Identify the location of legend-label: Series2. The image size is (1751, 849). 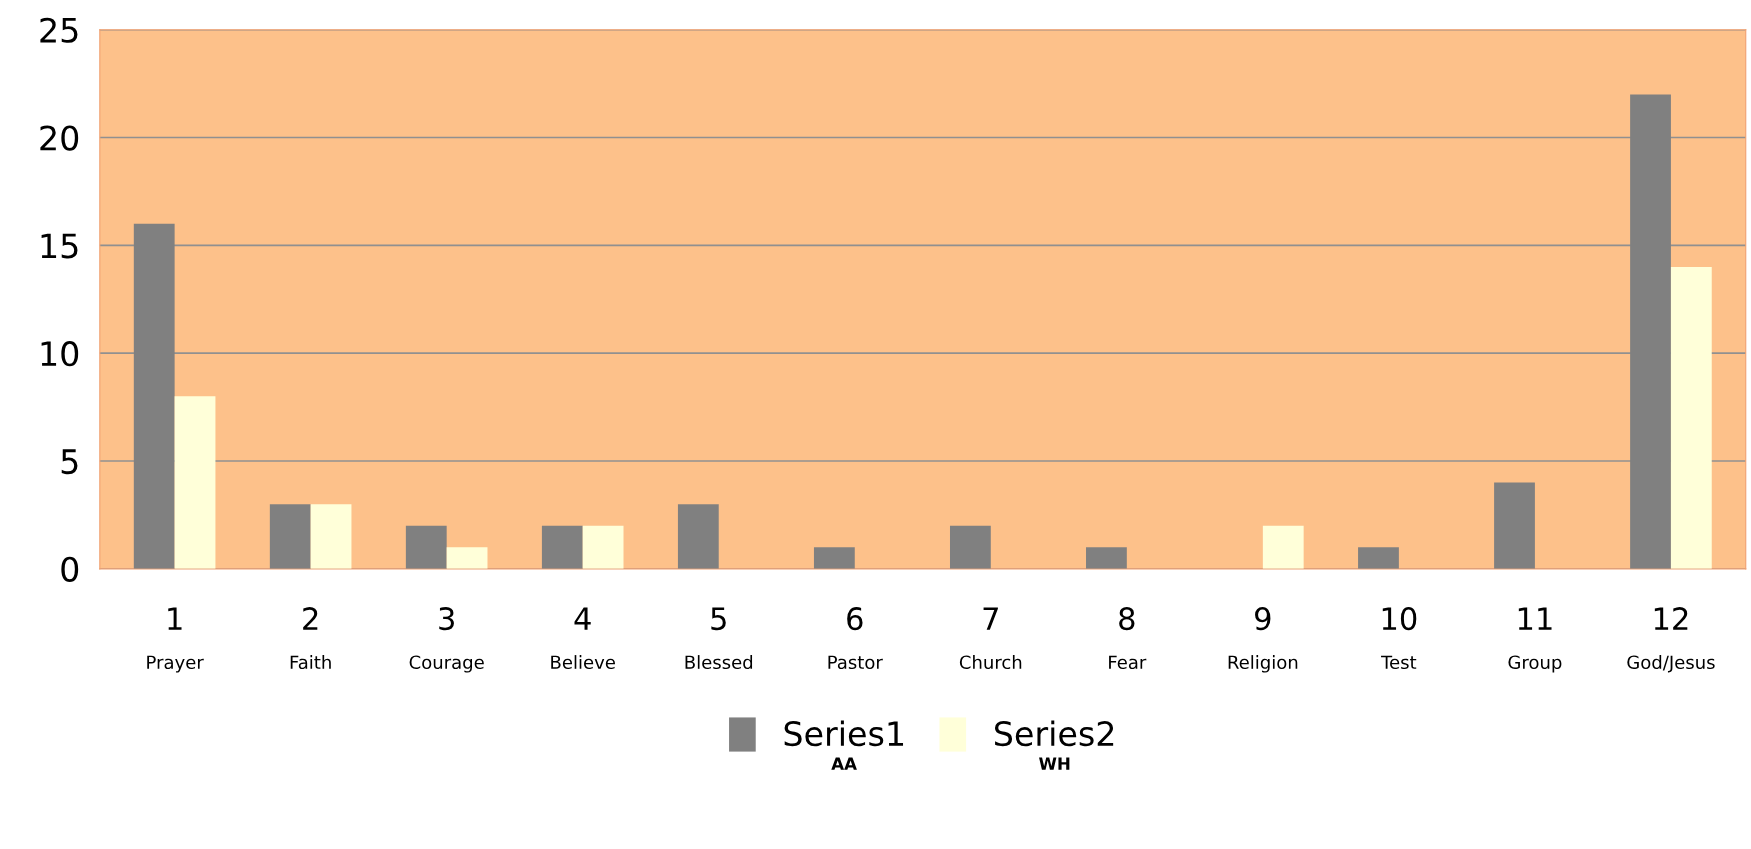
(1054, 733).